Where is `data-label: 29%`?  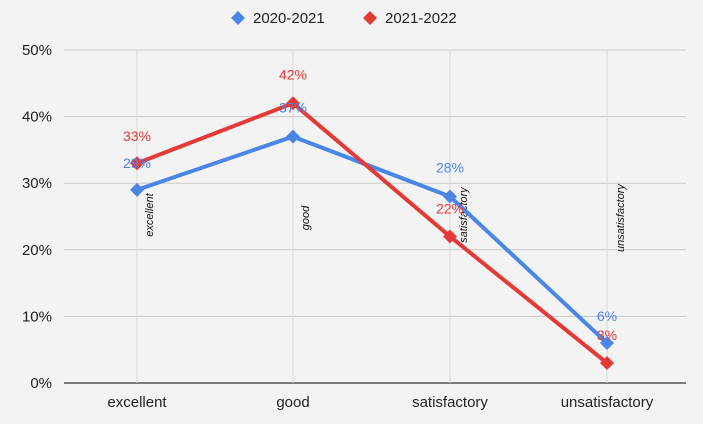
data-label: 29% is located at coordinates (137, 163).